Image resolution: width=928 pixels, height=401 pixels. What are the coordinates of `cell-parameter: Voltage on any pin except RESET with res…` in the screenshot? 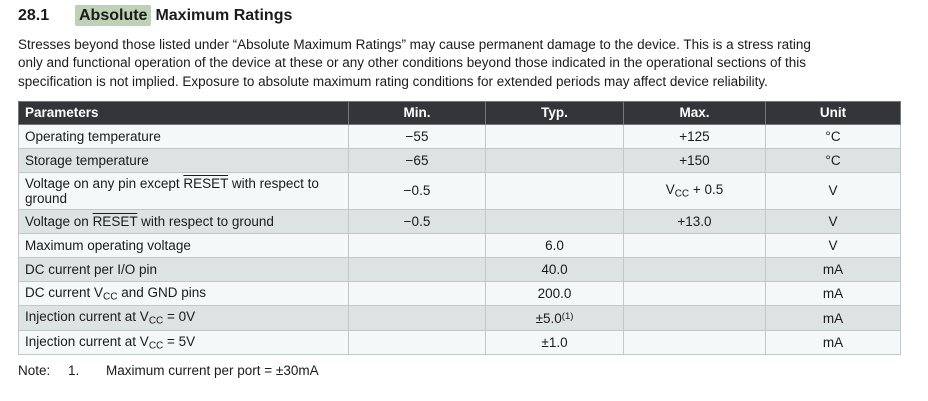 It's located at (183, 190).